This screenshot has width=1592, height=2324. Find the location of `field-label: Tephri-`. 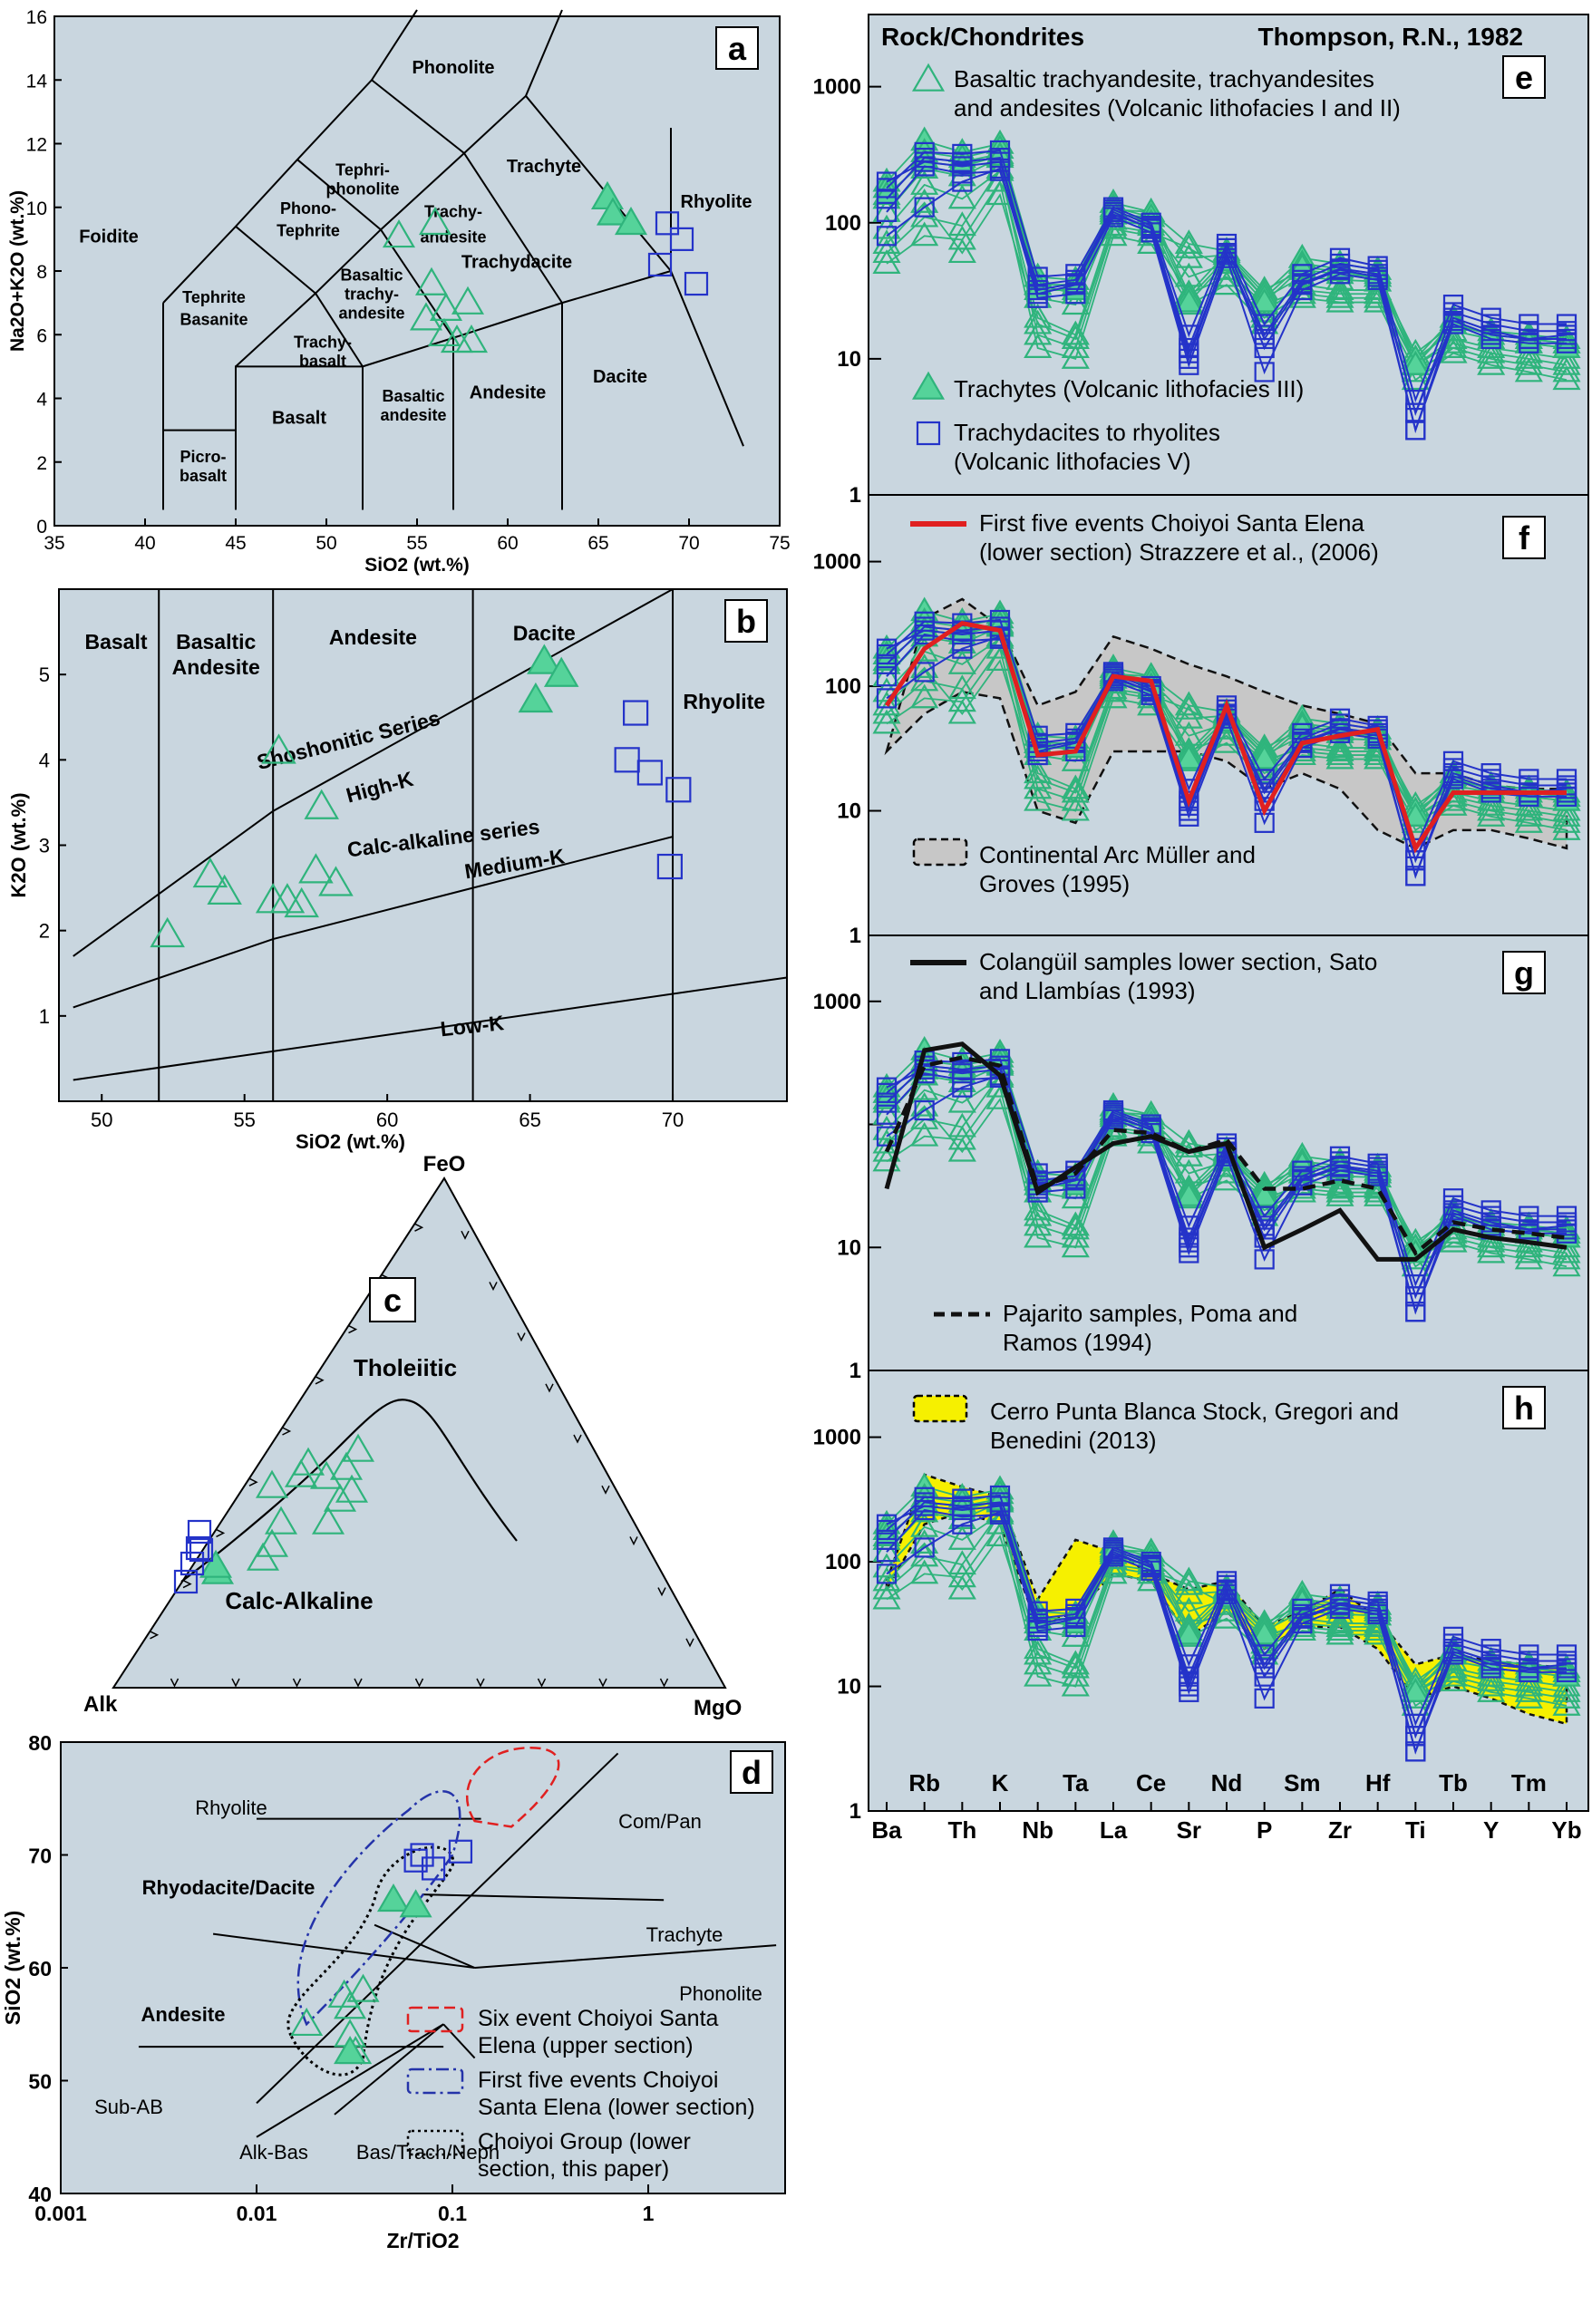

field-label: Tephri- is located at coordinates (362, 170).